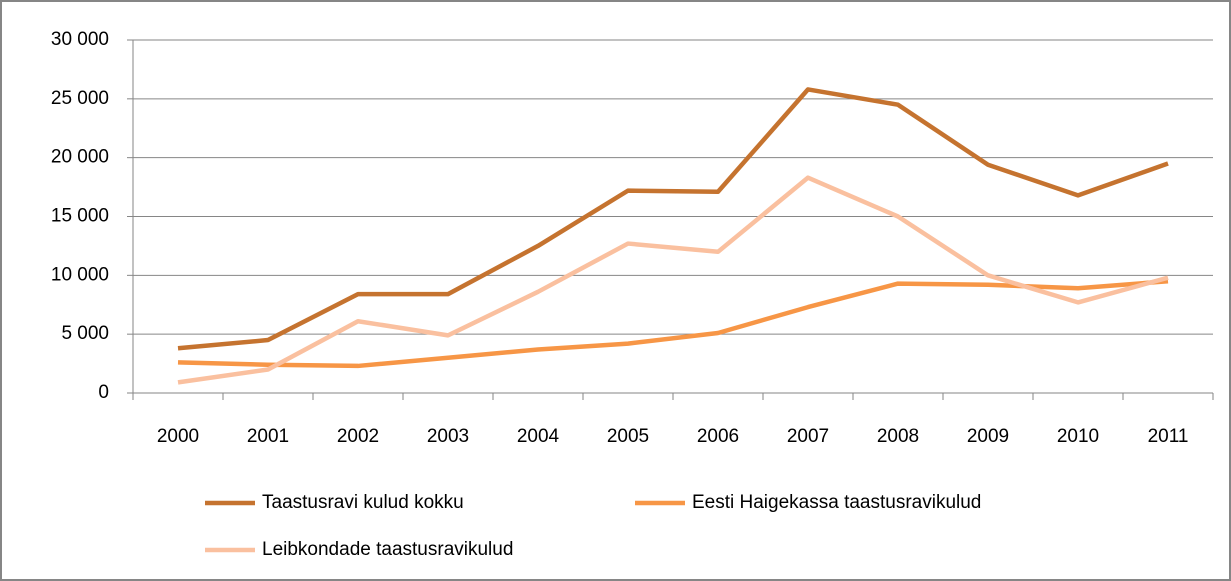  I want to click on y-tick-label: 20 000, so click(80, 157).